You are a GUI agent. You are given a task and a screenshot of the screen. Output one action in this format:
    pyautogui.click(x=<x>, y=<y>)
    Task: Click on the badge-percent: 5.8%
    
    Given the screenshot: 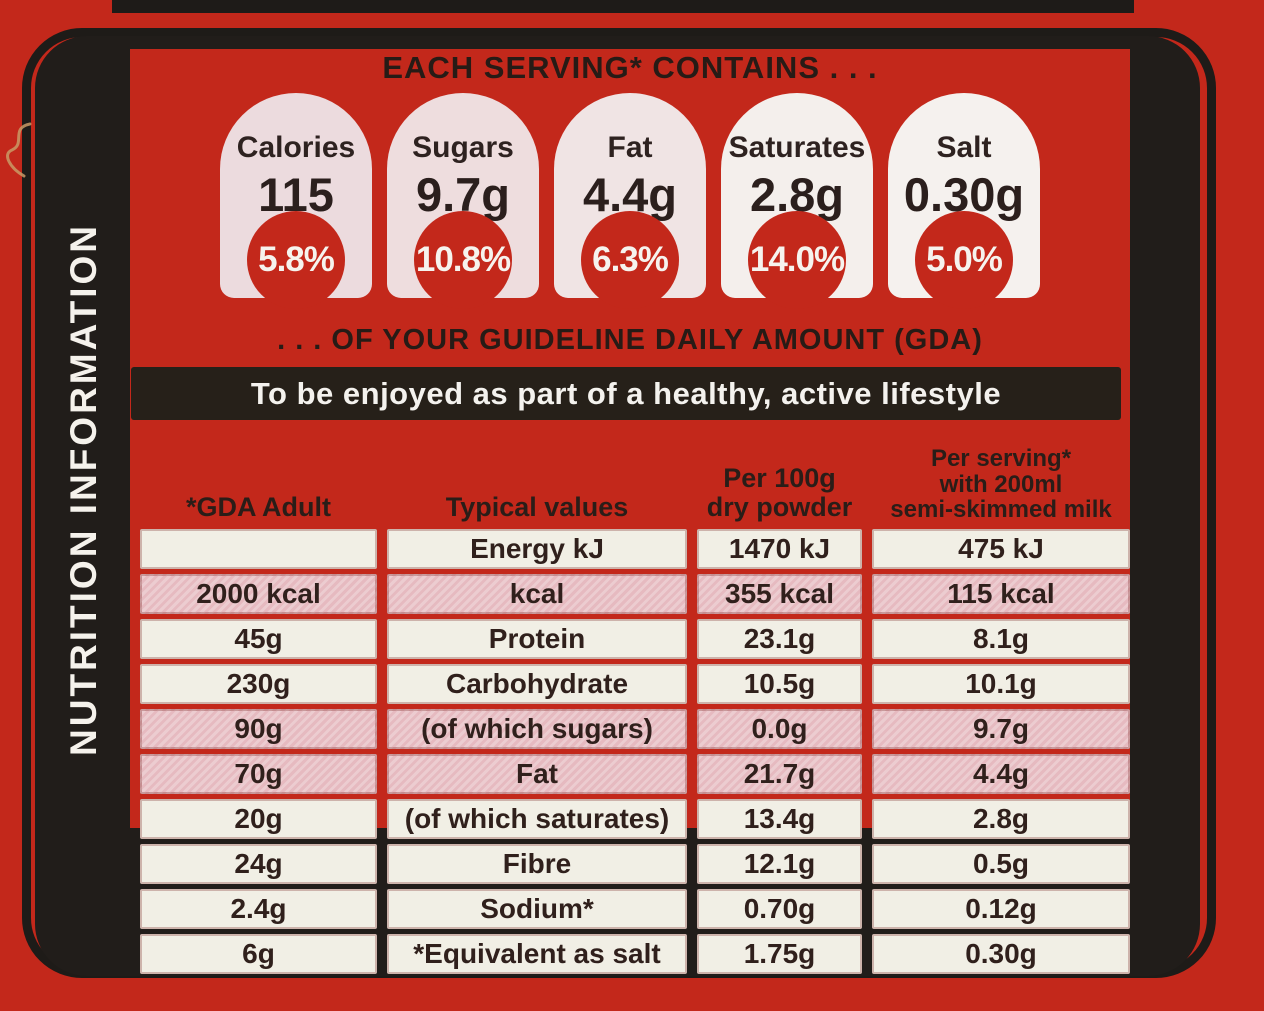 What is the action you would take?
    pyautogui.click(x=296, y=259)
    